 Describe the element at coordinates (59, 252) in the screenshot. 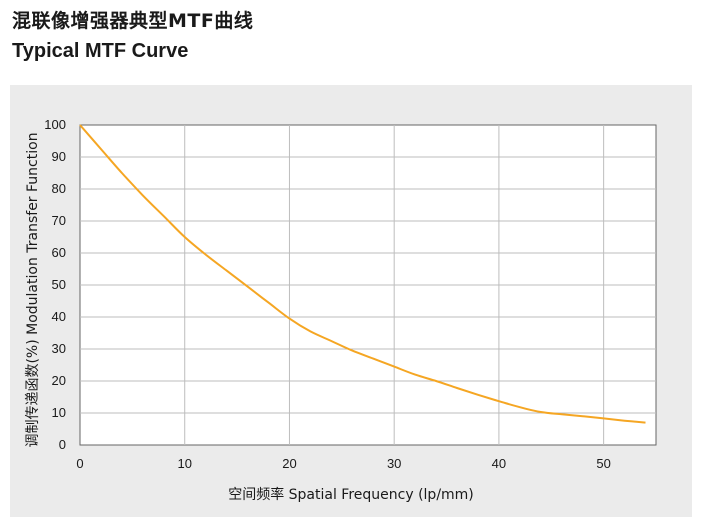

I see `y-tick-label-60: 60` at that location.